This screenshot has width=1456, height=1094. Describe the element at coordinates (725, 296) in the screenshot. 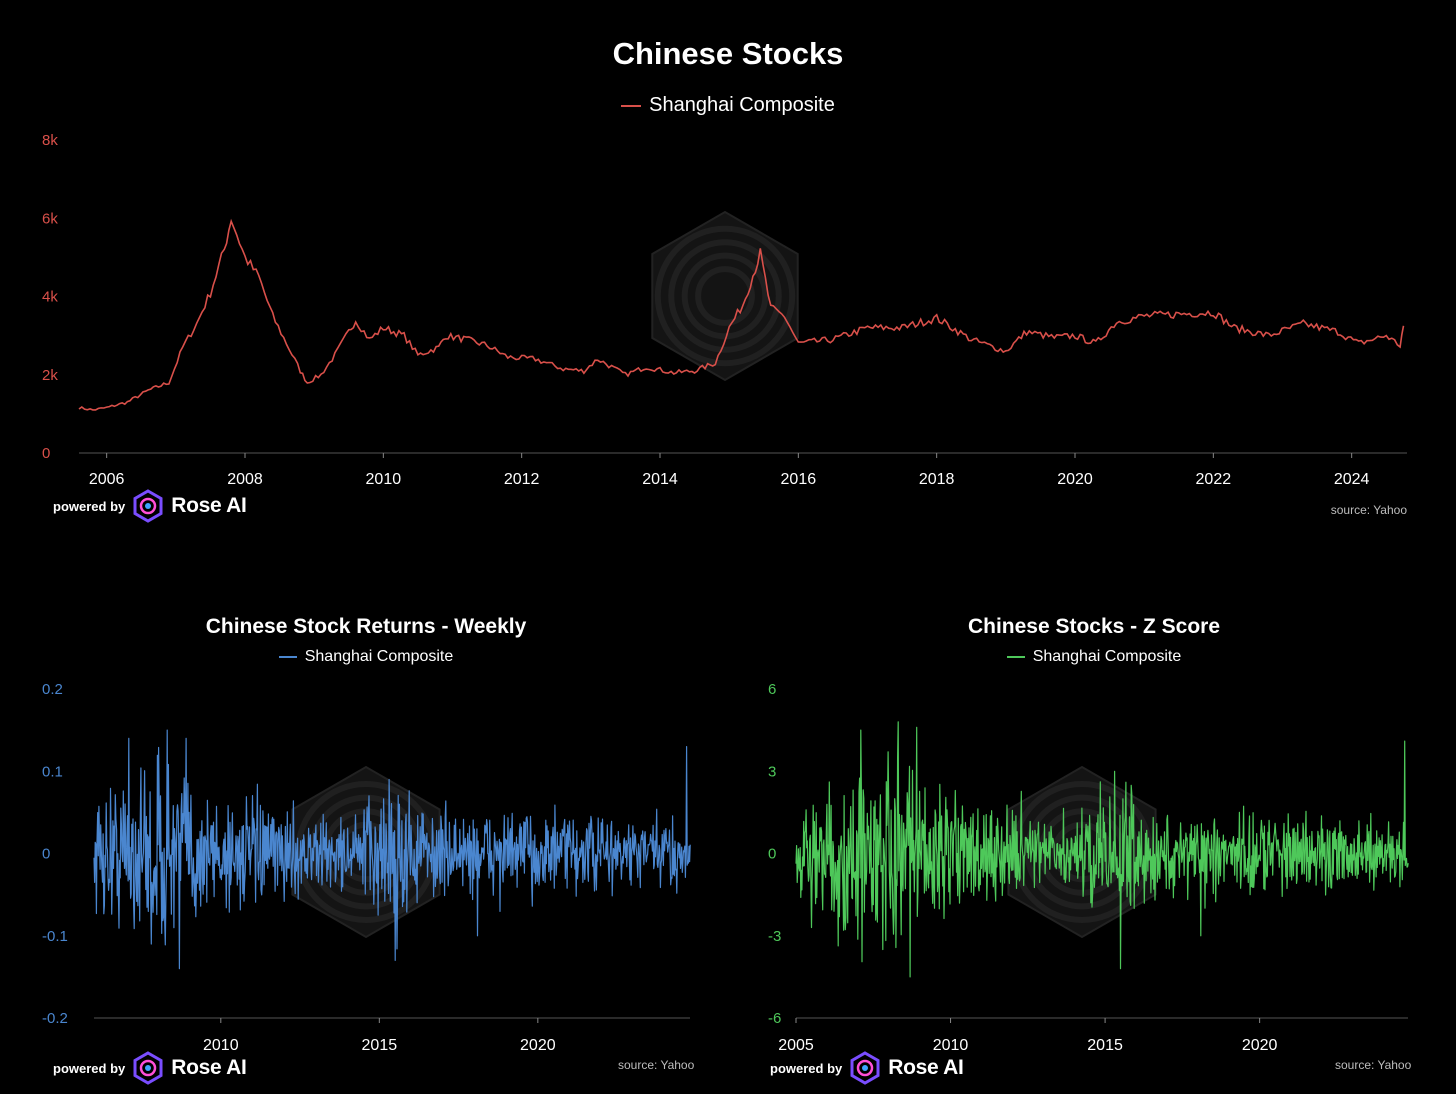

I see `watermark-logo-icon` at that location.